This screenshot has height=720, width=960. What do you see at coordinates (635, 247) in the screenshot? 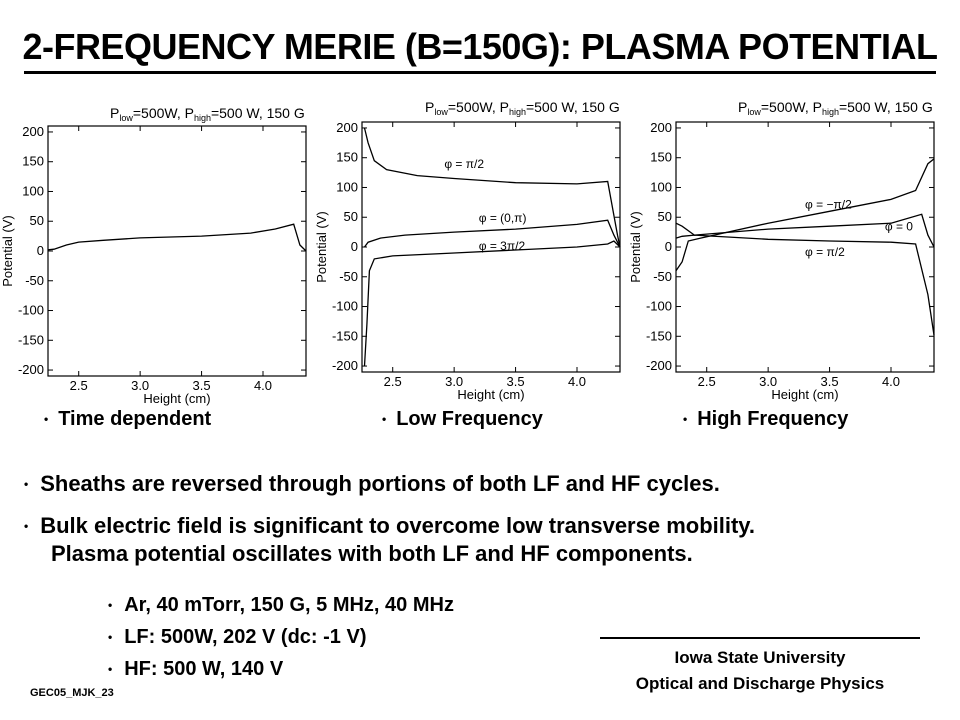
I see `chart3-ylabel: Potential (V)` at bounding box center [635, 247].